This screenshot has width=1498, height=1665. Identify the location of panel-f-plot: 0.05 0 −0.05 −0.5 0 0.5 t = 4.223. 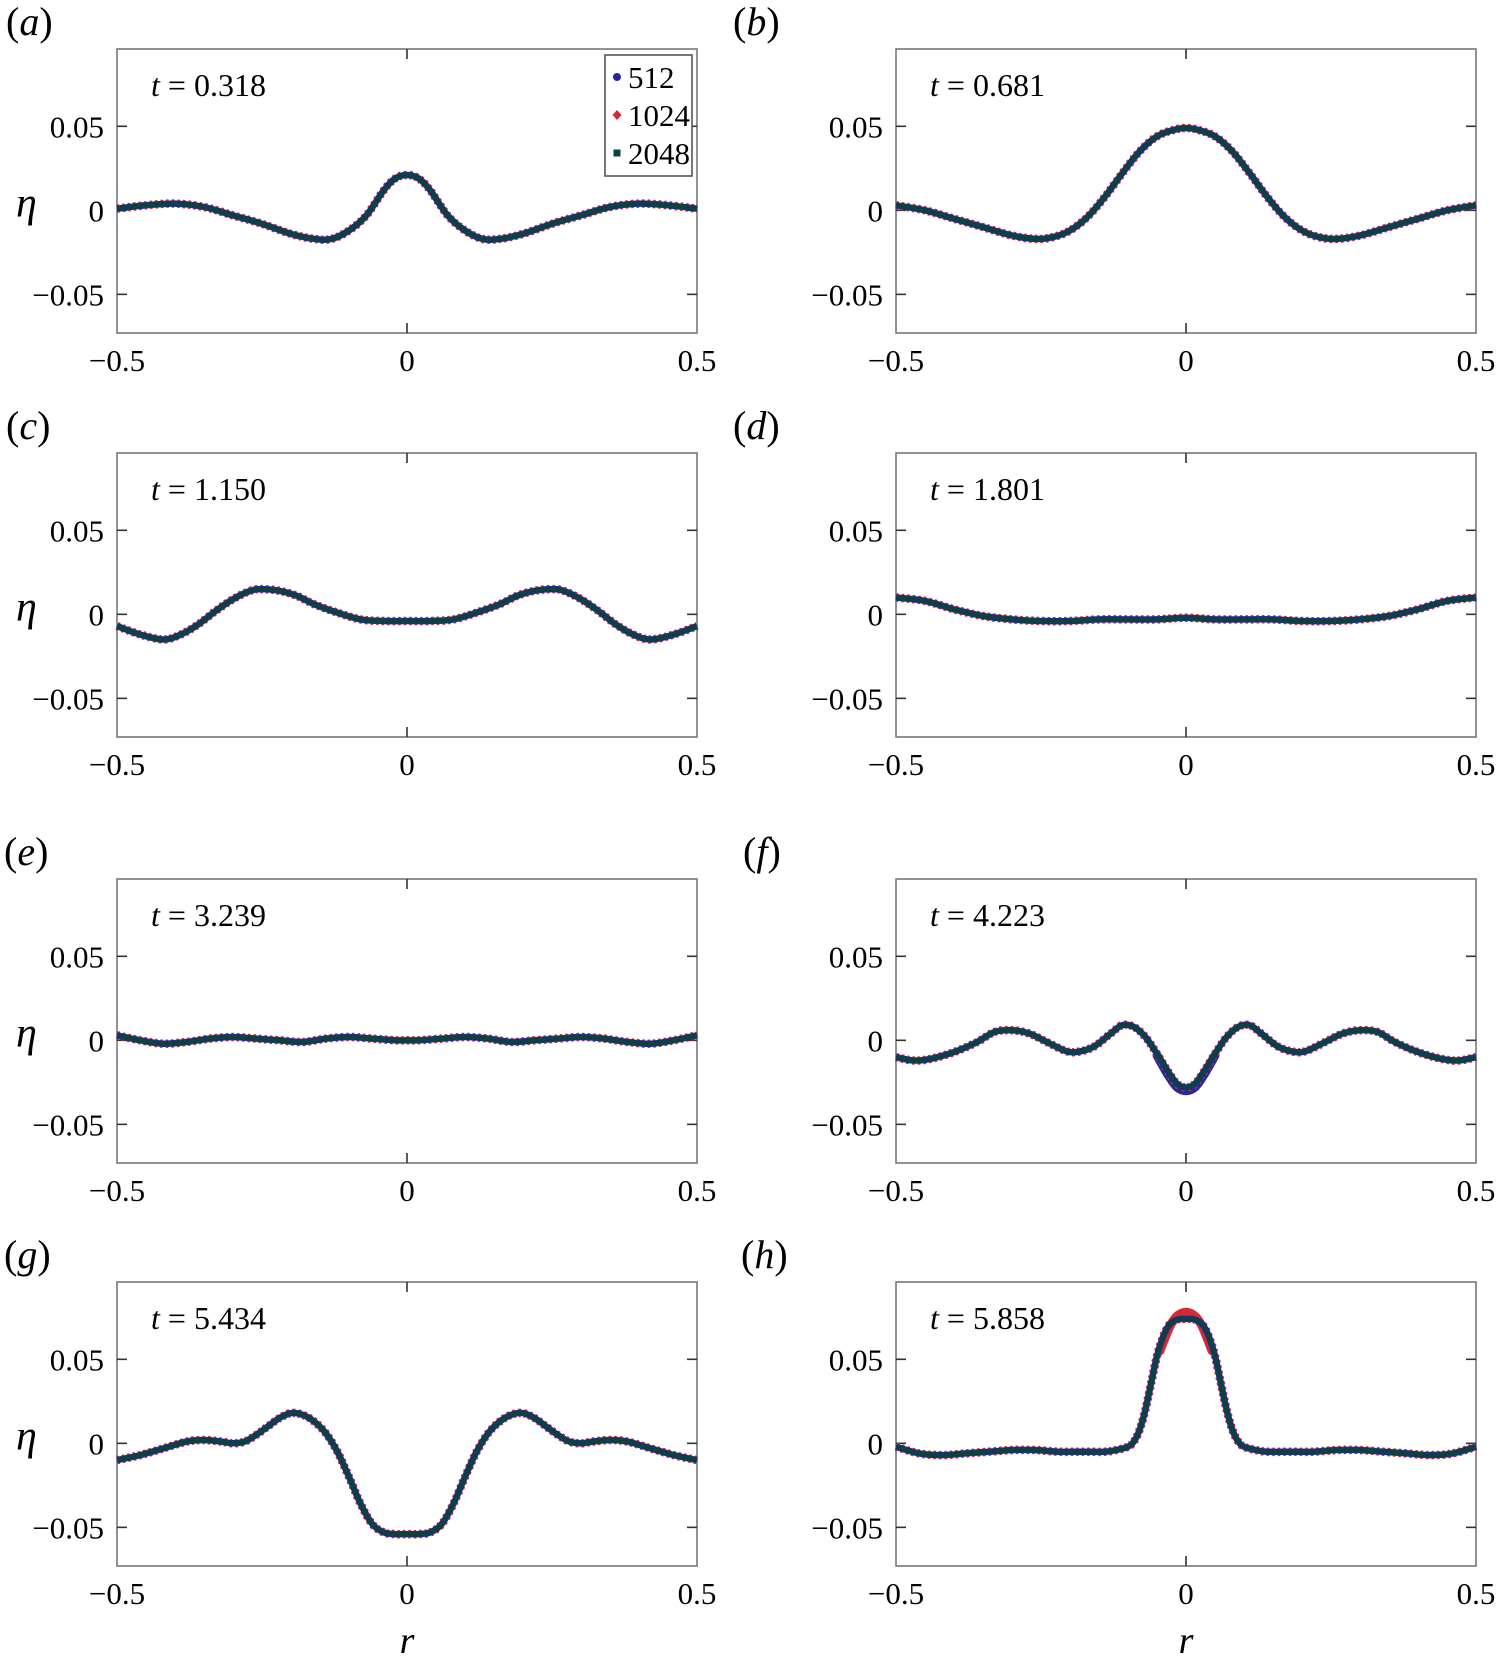
(1153, 1043).